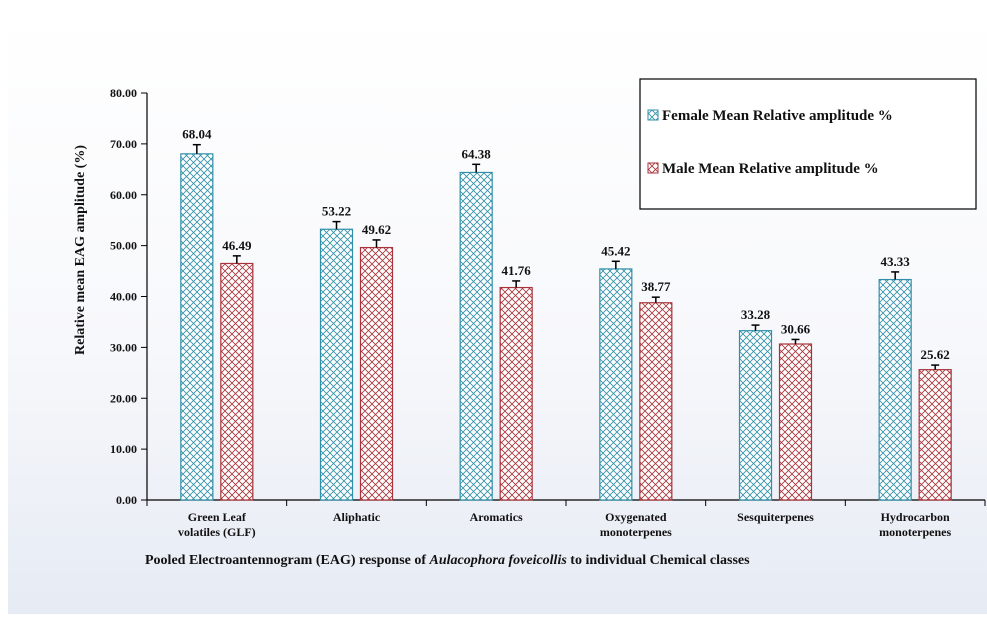 The height and width of the screenshot is (630, 987). I want to click on x-tick-label-line: Hydrocarbon, so click(915, 517).